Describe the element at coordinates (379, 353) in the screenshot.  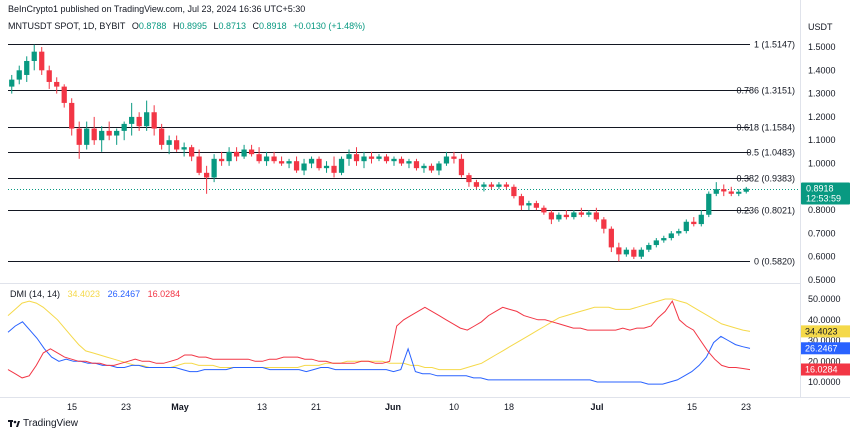
I see `plus-di-line` at that location.